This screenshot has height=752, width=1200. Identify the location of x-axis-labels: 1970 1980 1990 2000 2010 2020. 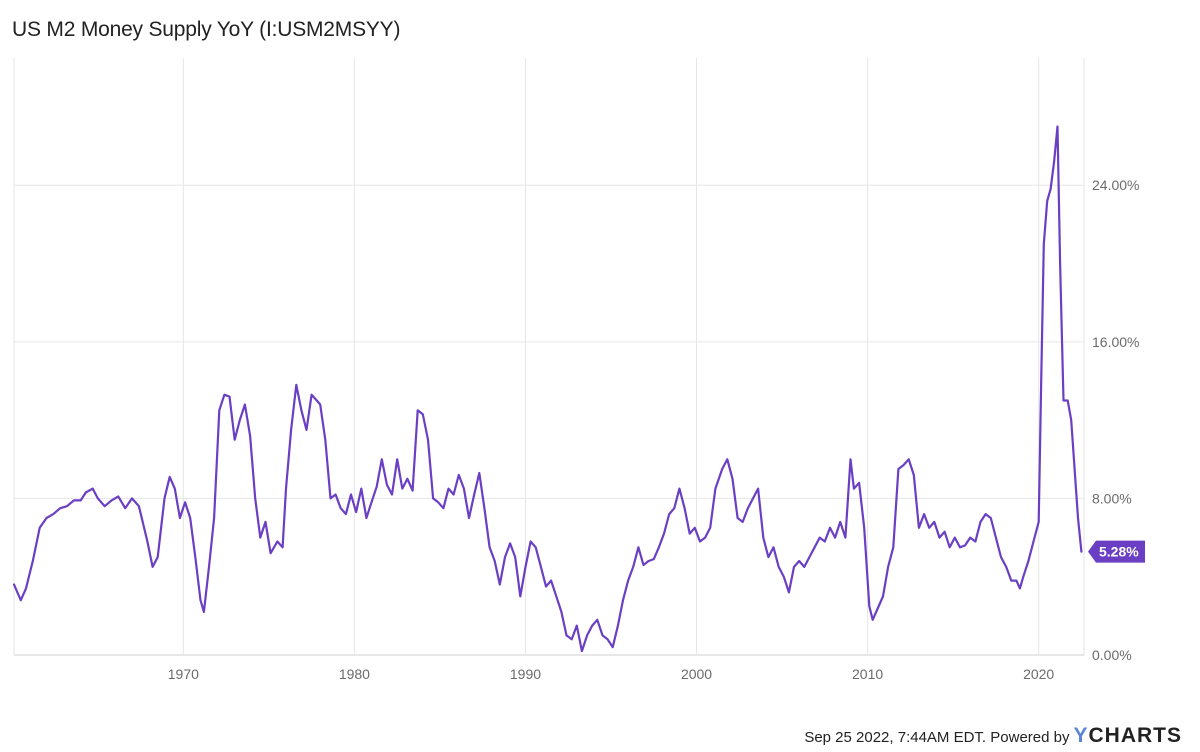
(611, 674).